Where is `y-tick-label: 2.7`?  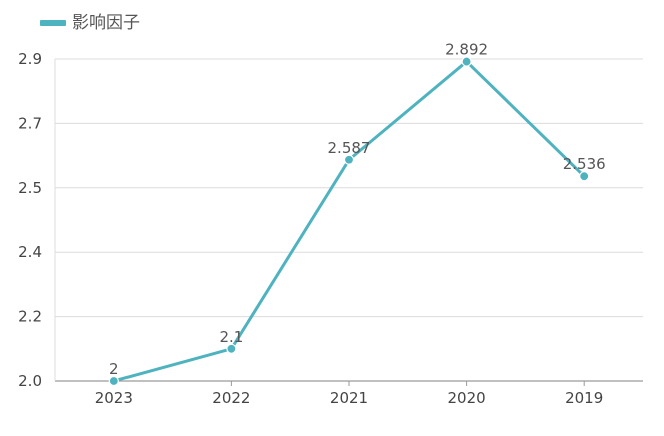
y-tick-label: 2.7 is located at coordinates (30, 123).